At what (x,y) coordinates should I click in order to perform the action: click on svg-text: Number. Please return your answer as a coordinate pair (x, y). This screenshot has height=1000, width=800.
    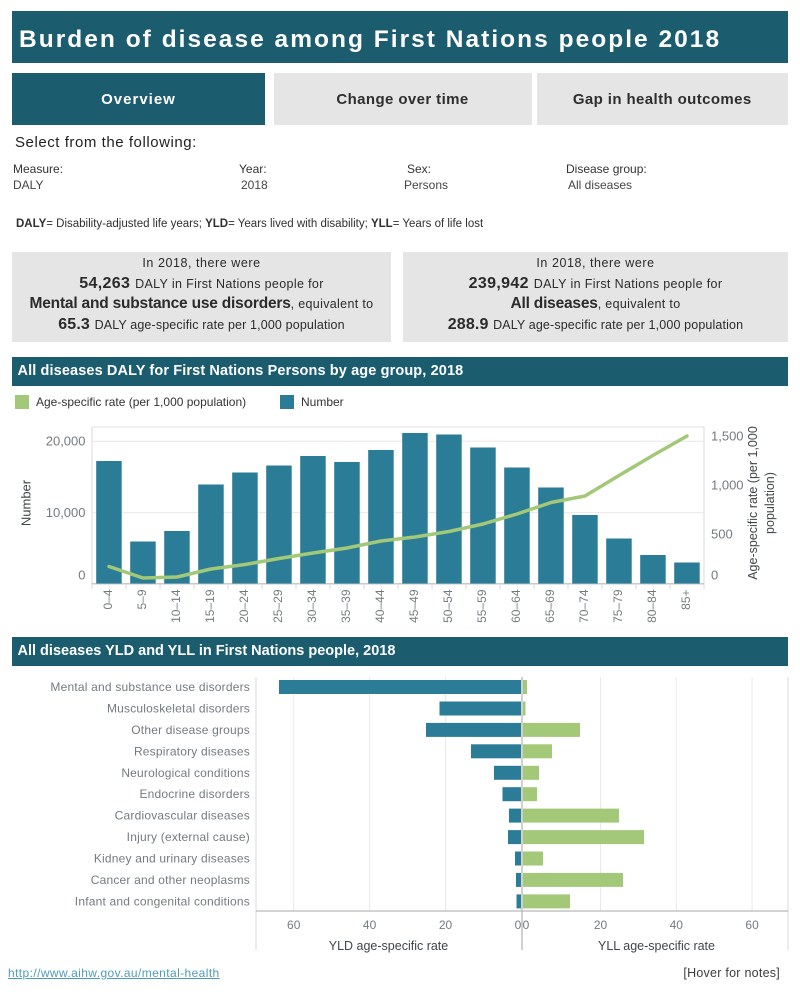
    Looking at the image, I should click on (25, 502).